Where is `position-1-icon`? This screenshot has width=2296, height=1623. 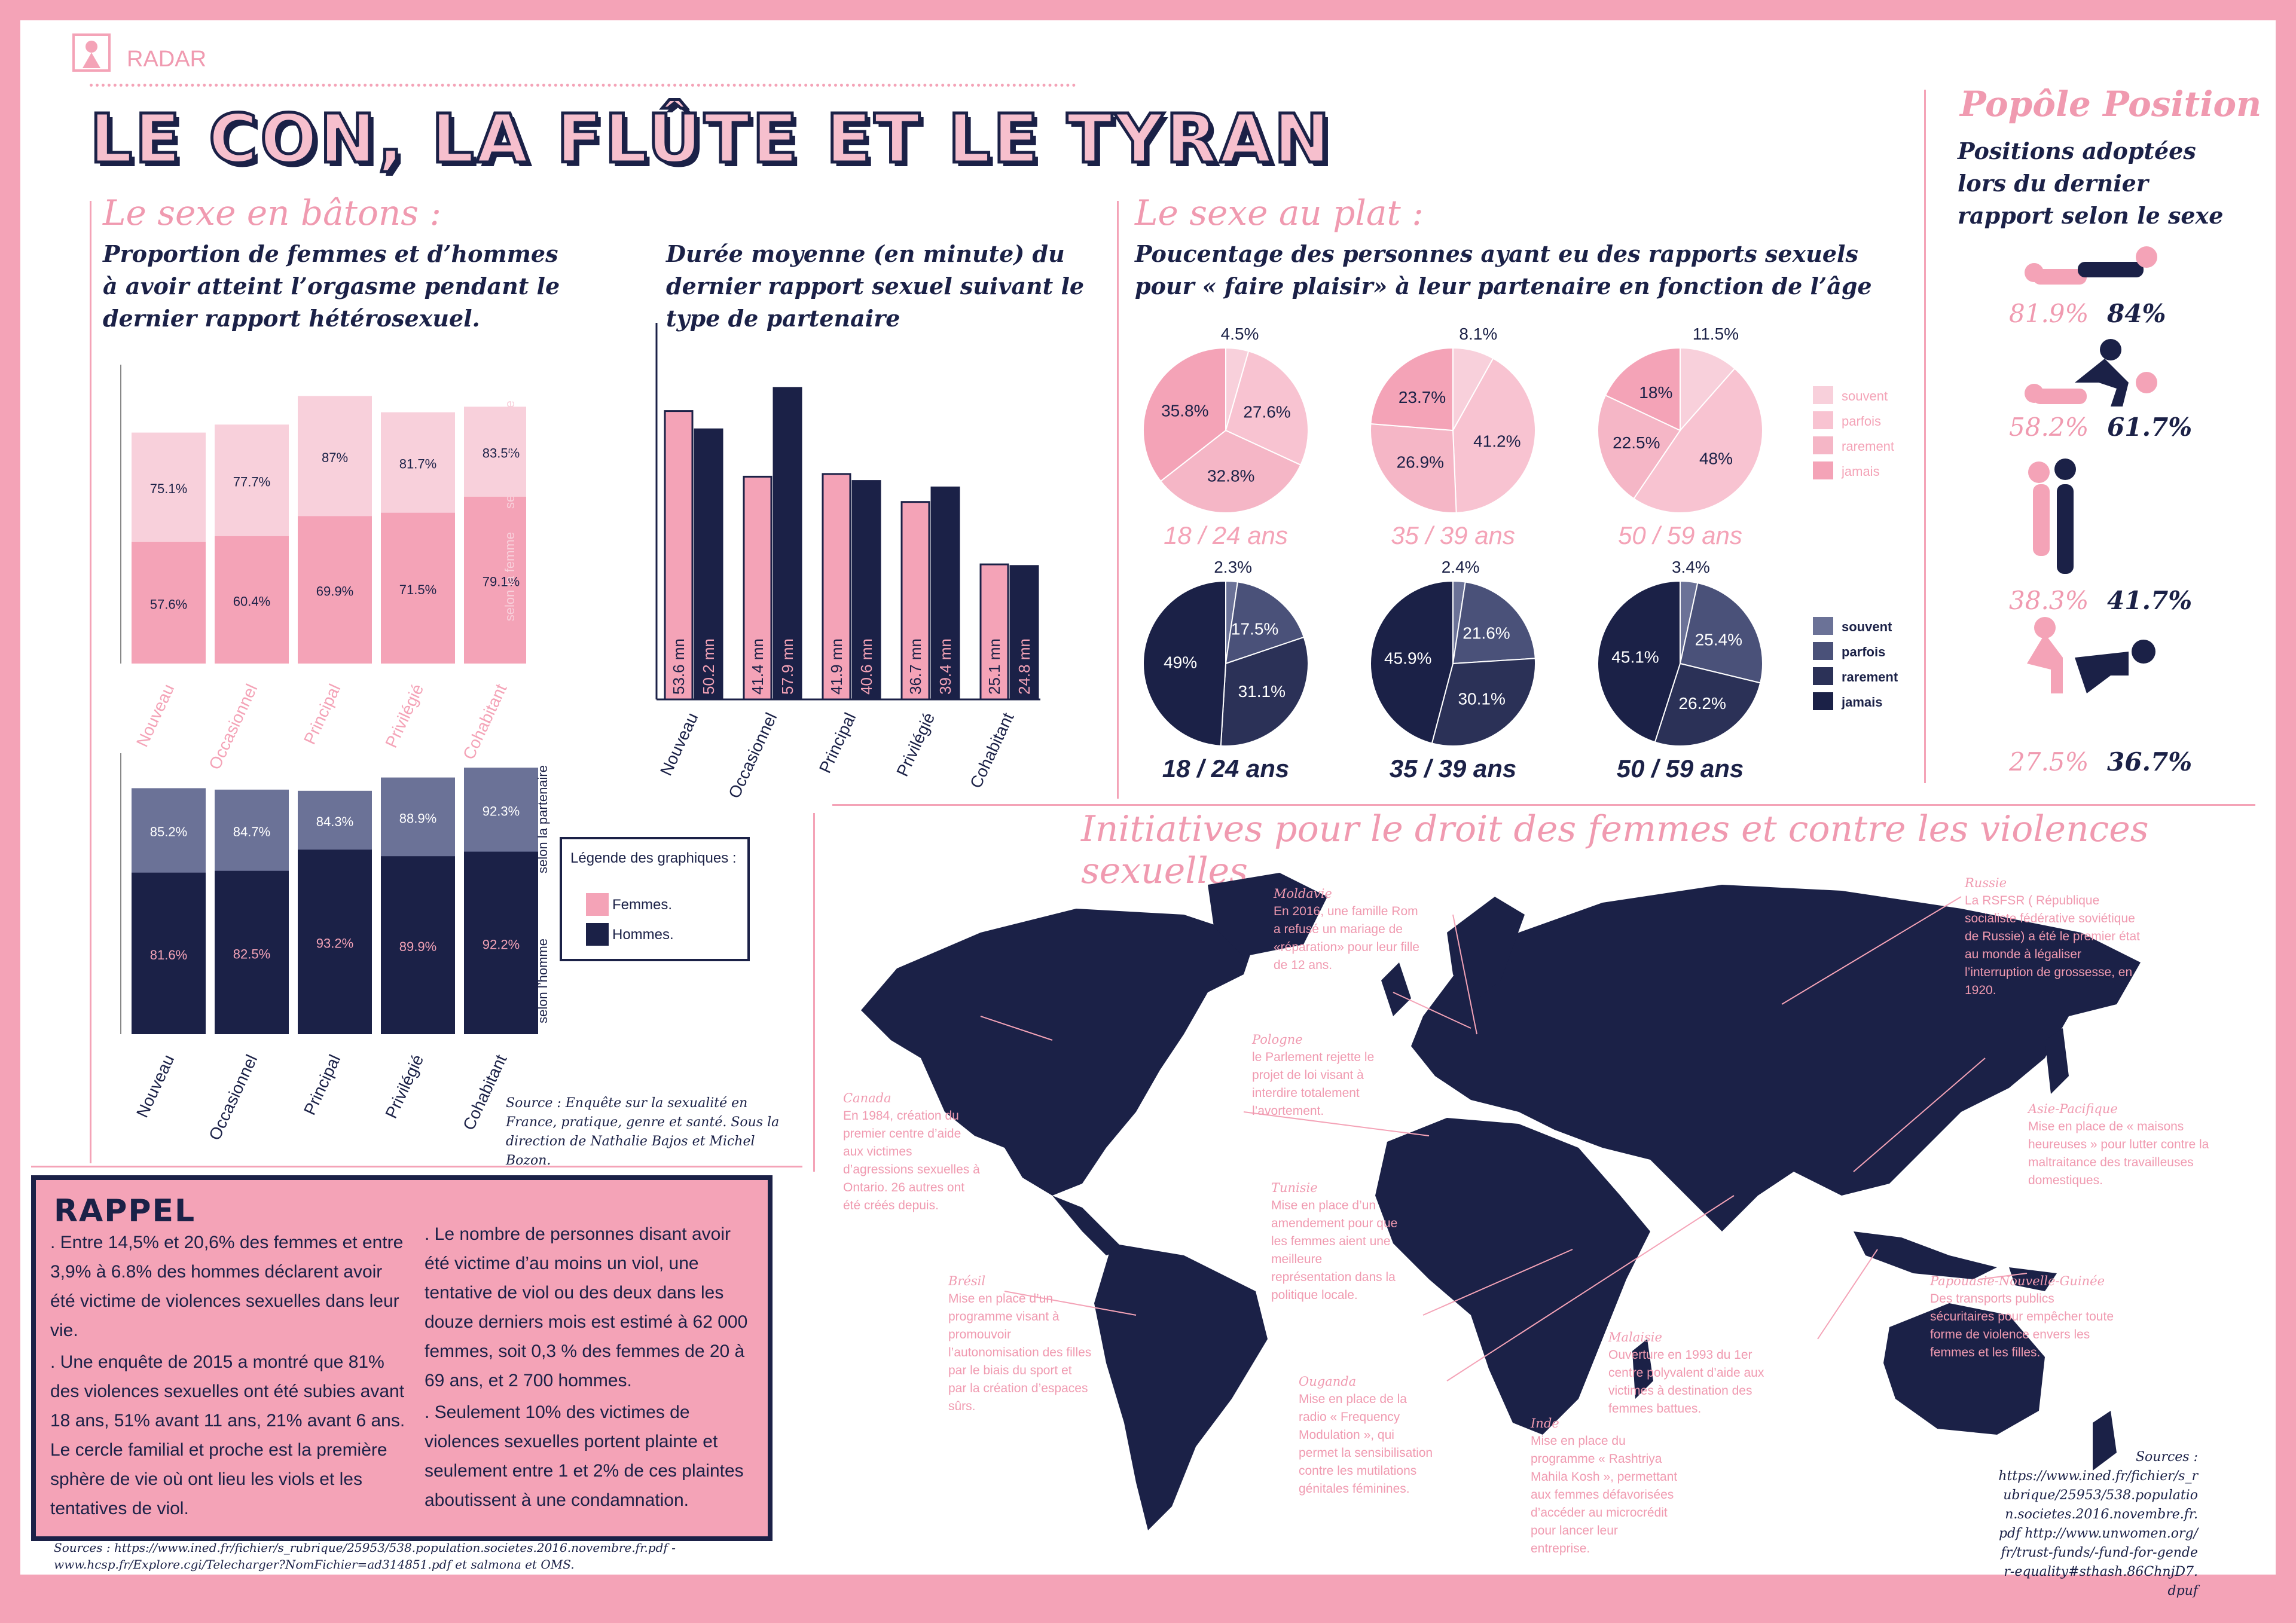 position-1-icon is located at coordinates (2091, 266).